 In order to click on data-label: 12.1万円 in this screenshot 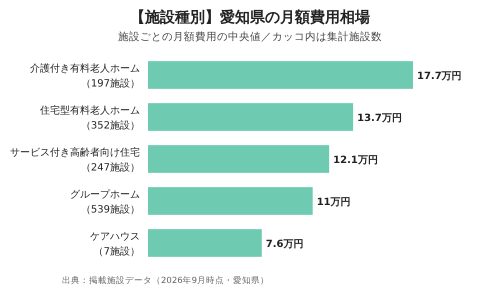, I will do `click(355, 160)`.